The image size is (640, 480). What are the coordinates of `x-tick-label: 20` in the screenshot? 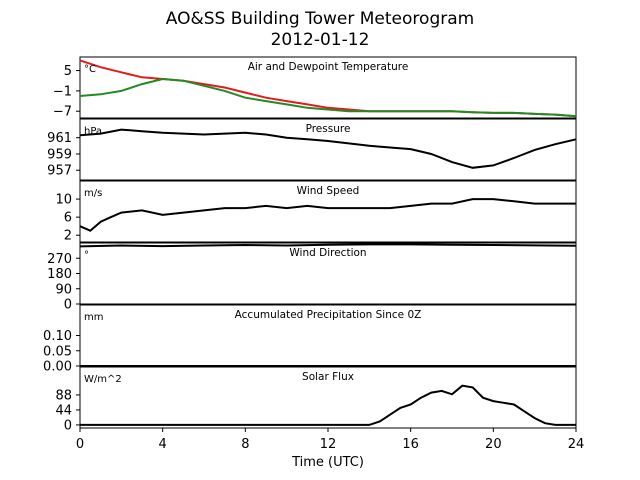 It's located at (493, 444).